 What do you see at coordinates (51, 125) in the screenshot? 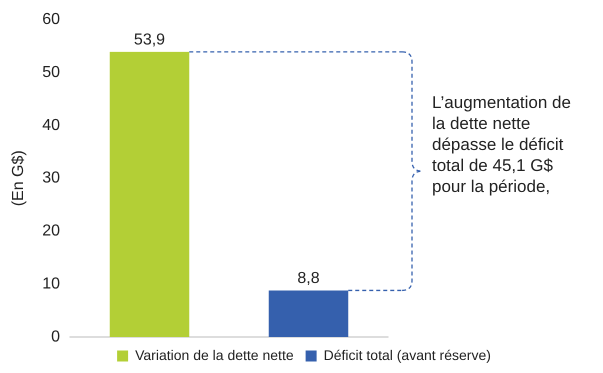
I see `y-tick-label: 40` at bounding box center [51, 125].